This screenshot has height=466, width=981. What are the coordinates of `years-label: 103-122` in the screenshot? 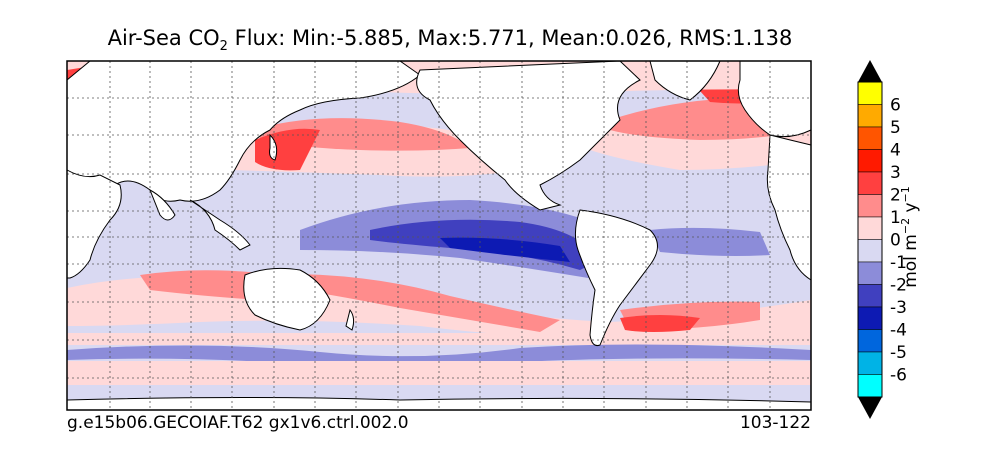 It's located at (775, 423).